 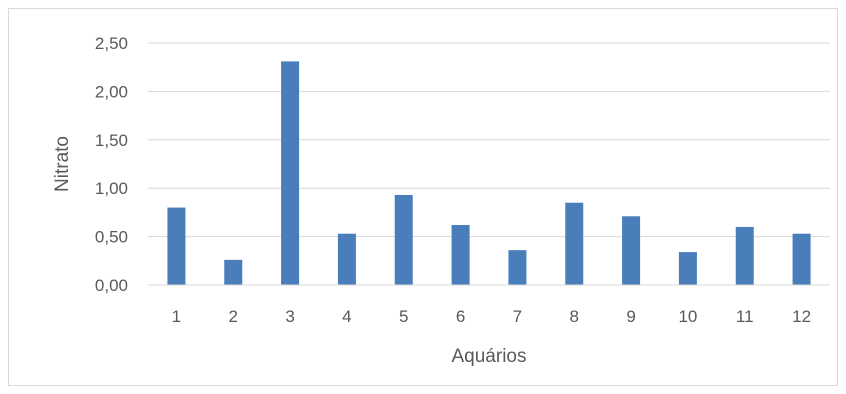 I want to click on y-tick-label: 2,50, so click(x=111, y=43).